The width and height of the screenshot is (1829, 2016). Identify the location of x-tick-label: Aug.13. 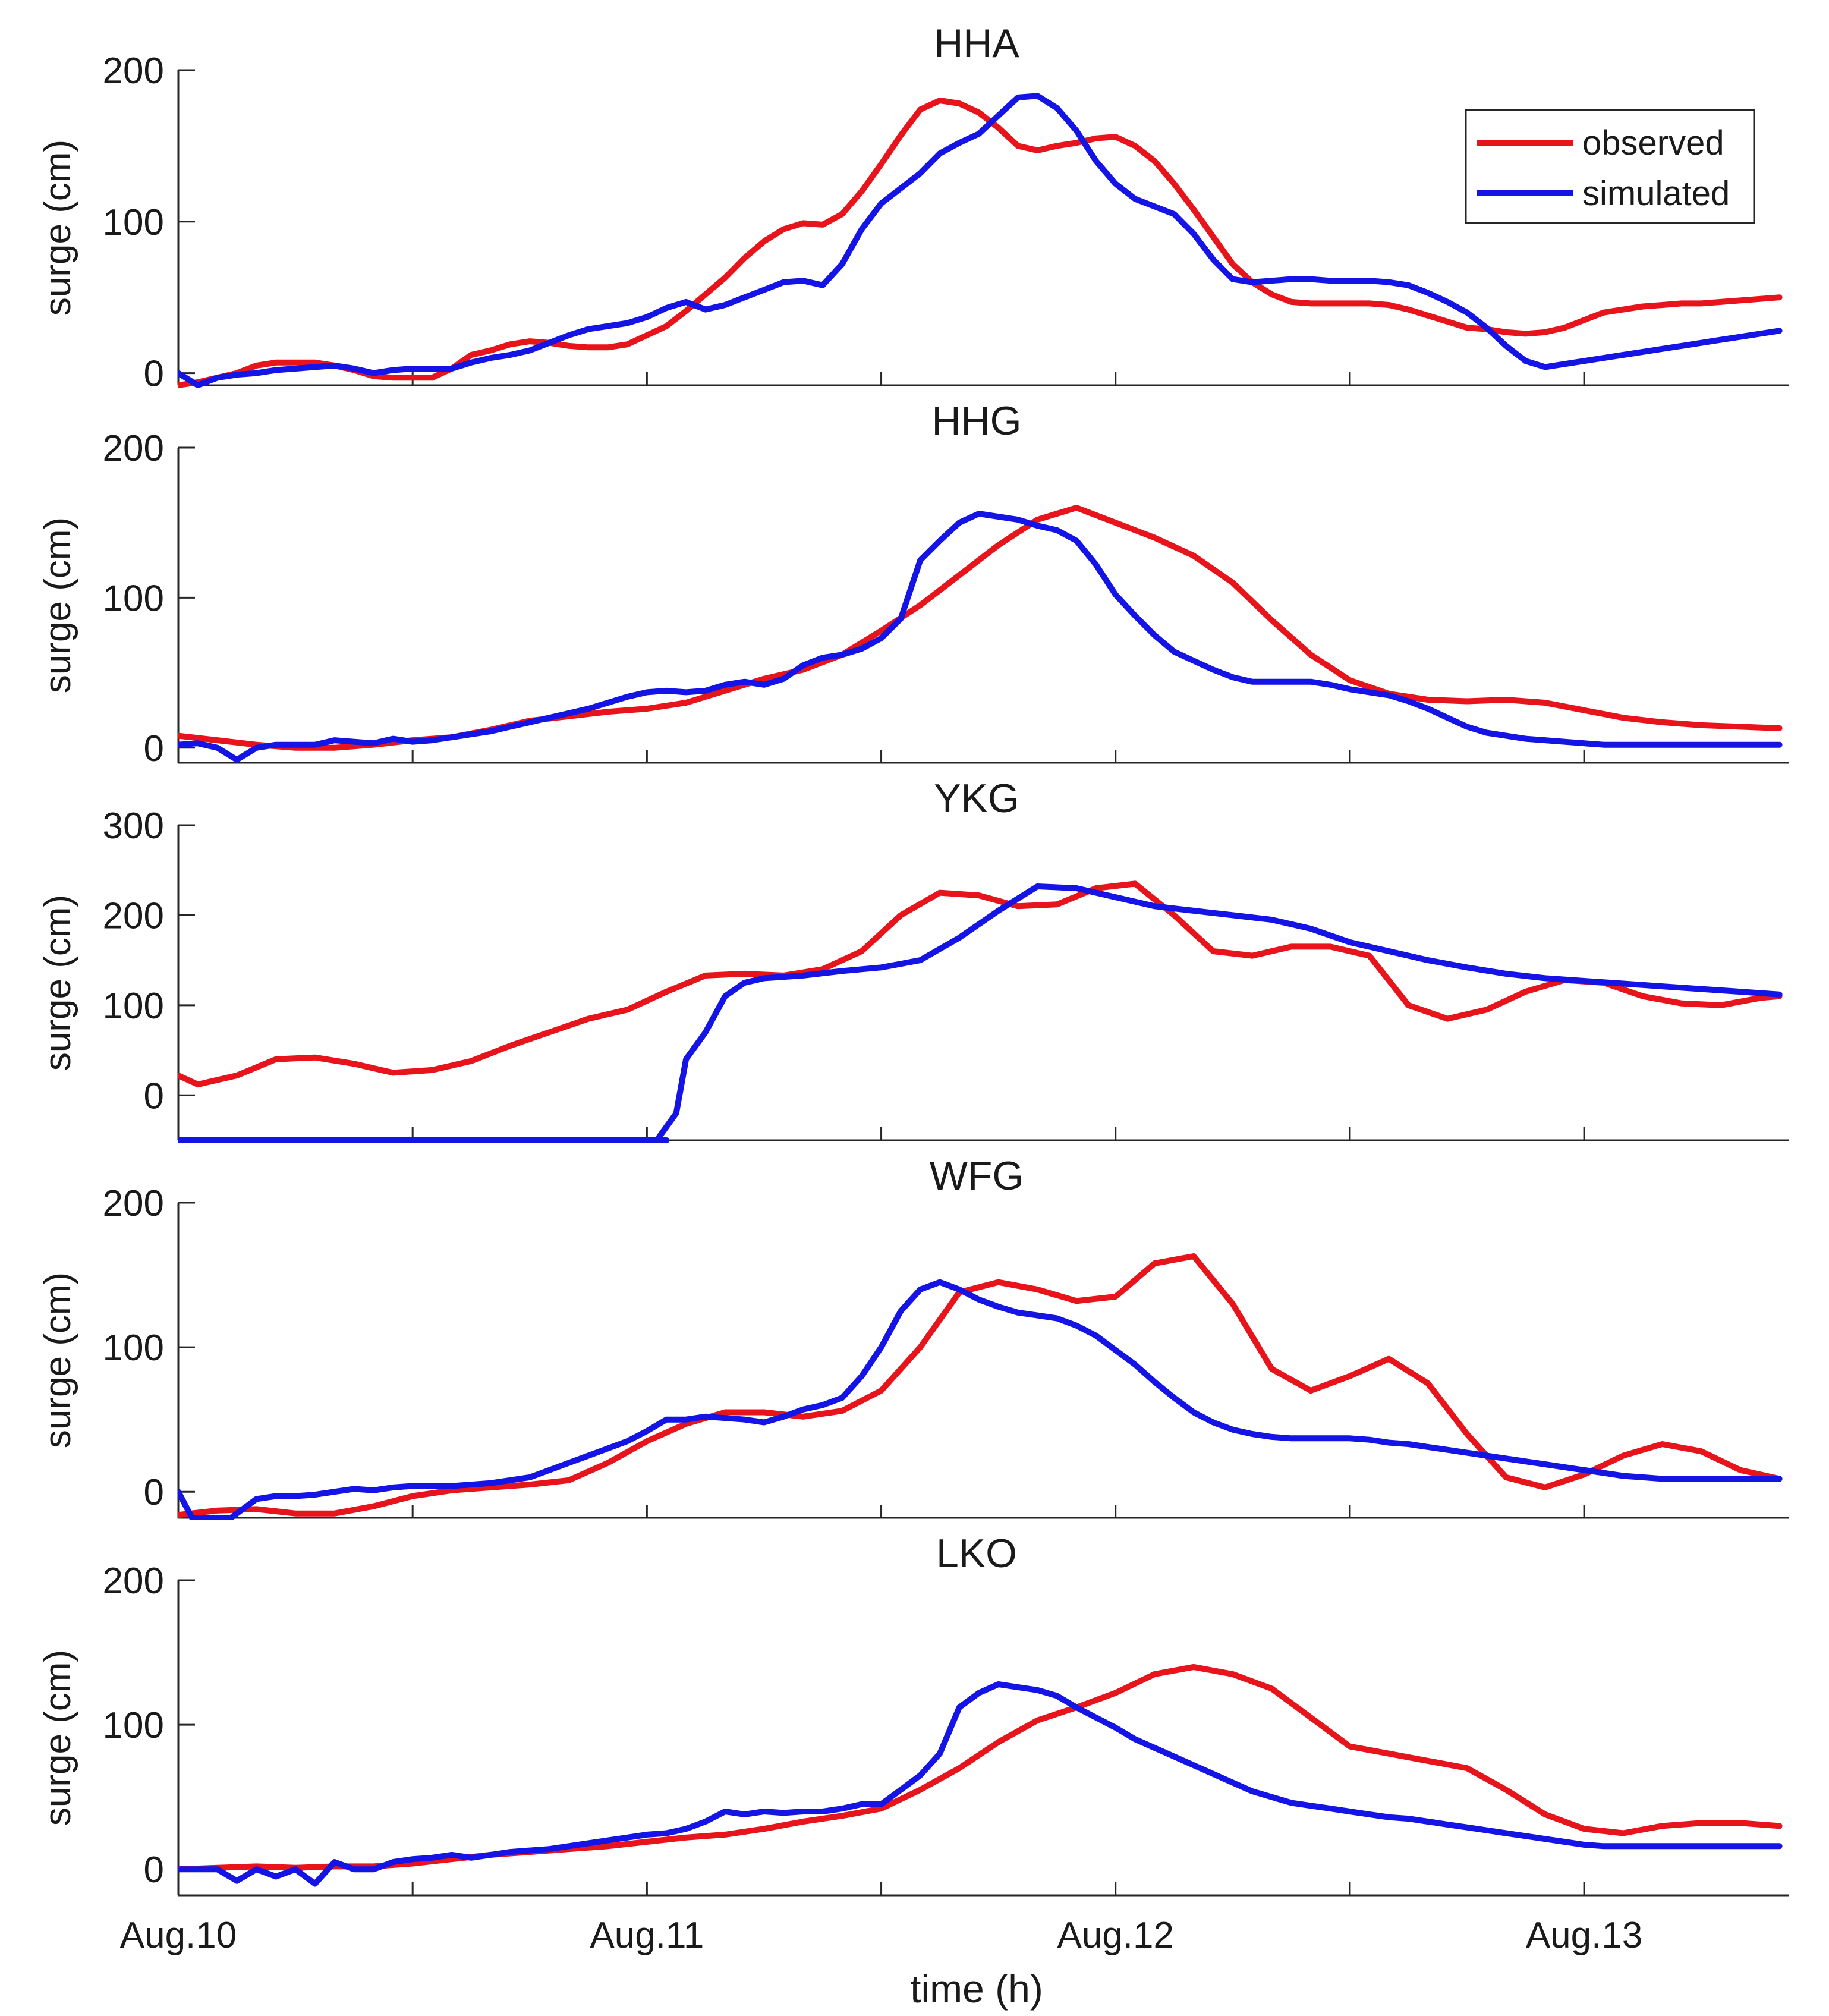
(1585, 1935).